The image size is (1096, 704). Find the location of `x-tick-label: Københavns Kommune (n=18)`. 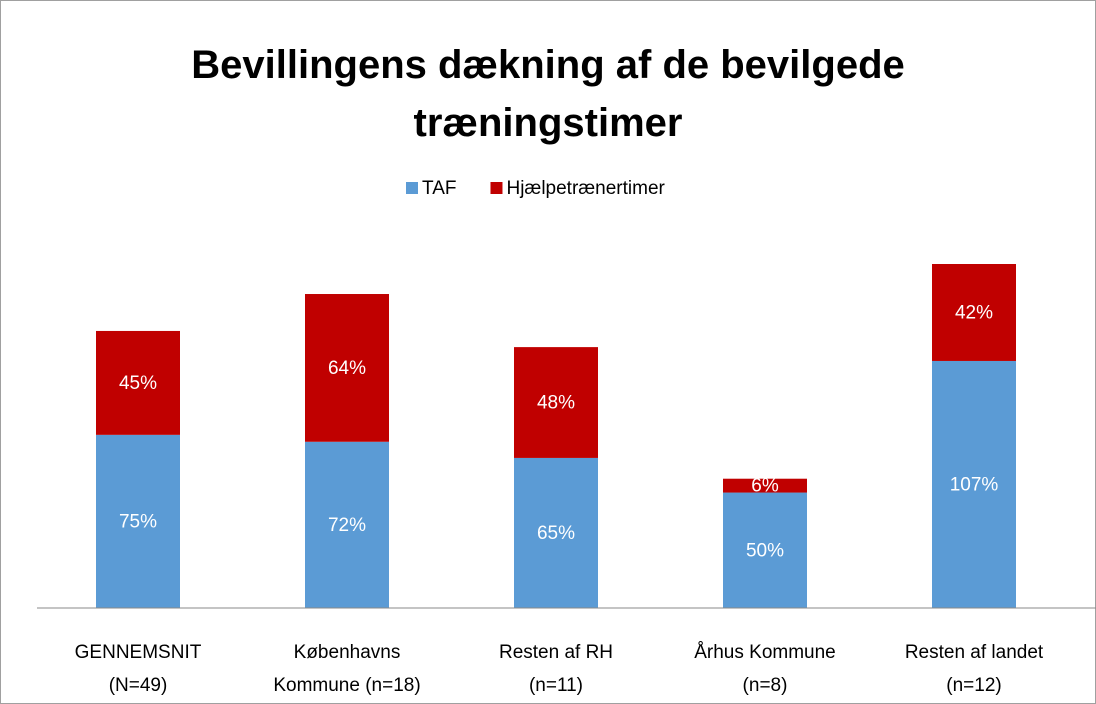

x-tick-label: Københavns Kommune (n=18) is located at coordinates (347, 669).